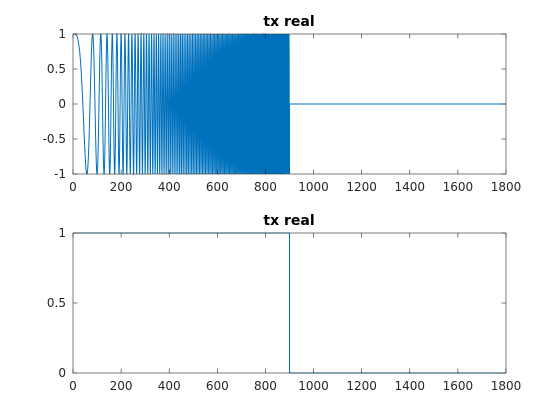 The image size is (560, 420). I want to click on top-x-tick-label: 200, so click(121, 187).